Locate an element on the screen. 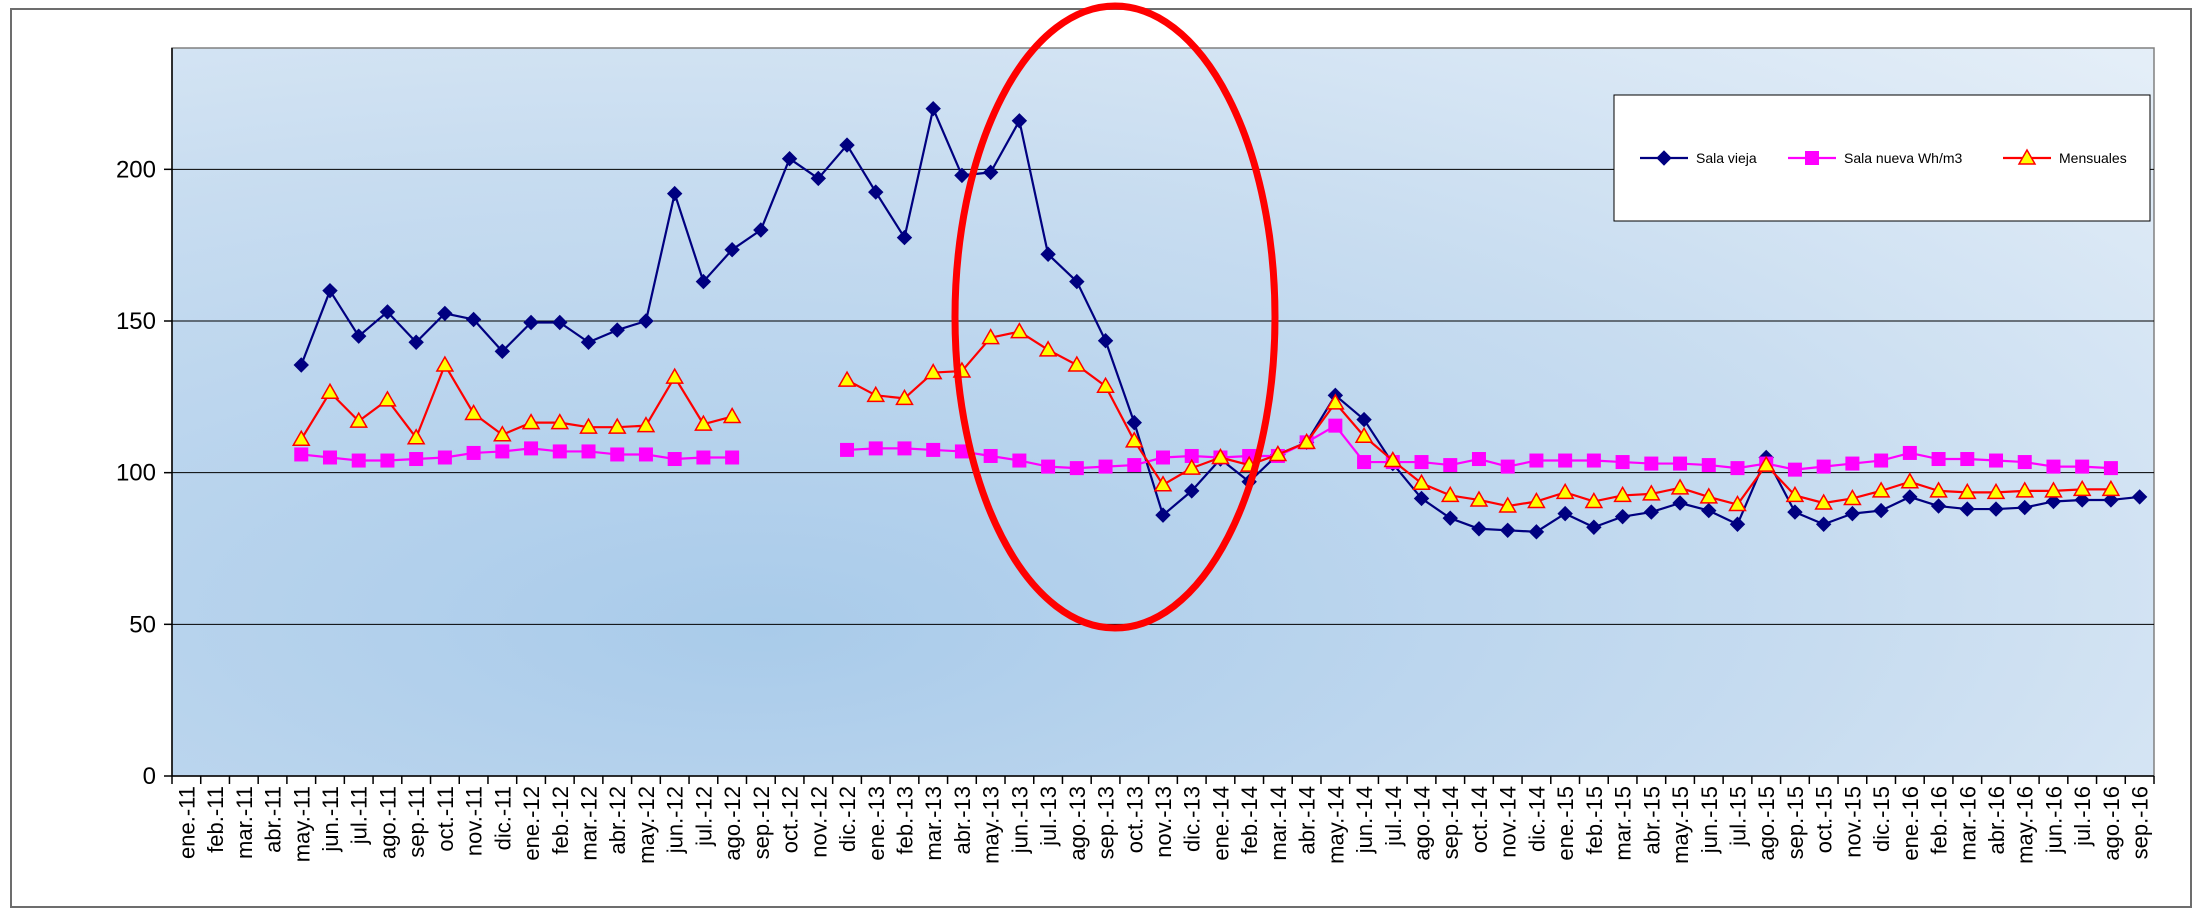 The height and width of the screenshot is (916, 2201). highlight-ellipse is located at coordinates (1115, 317).